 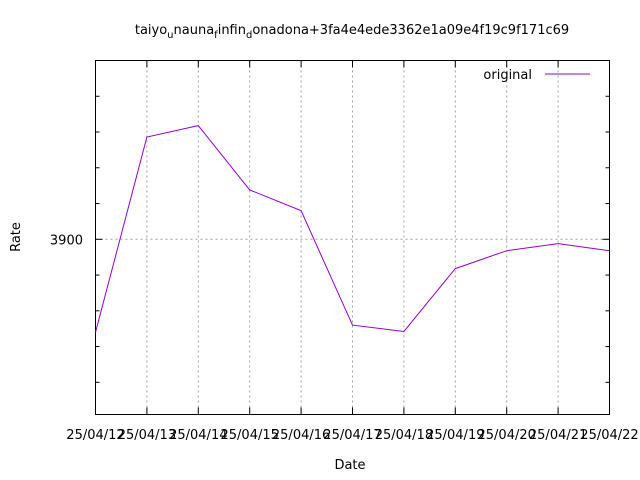 What do you see at coordinates (404, 435) in the screenshot?
I see `x-tick-label: 25/04/18` at bounding box center [404, 435].